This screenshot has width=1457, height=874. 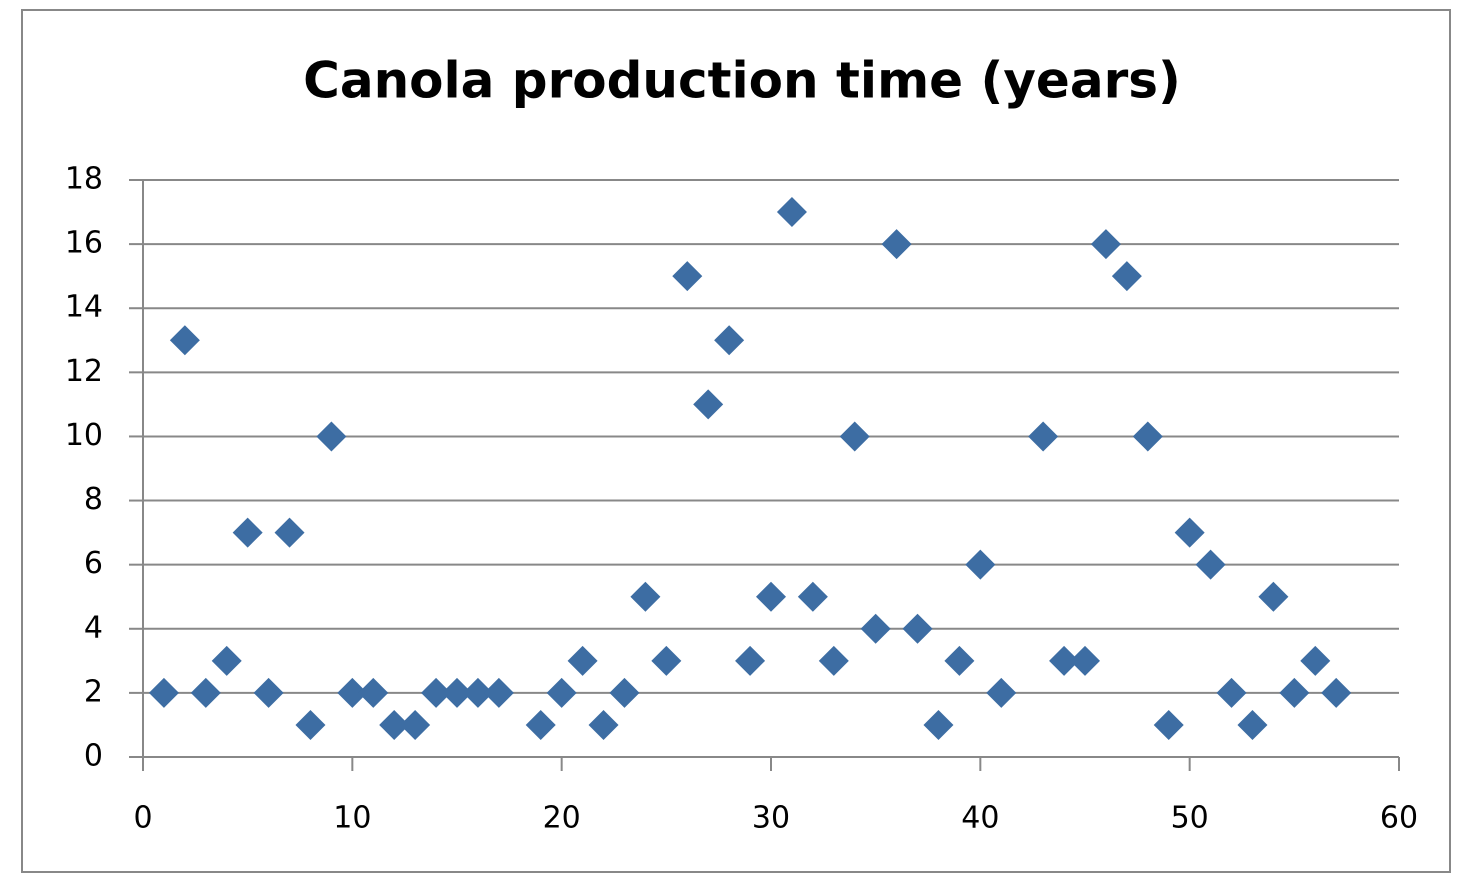 What do you see at coordinates (771, 818) in the screenshot?
I see `x-tick-label: 30` at bounding box center [771, 818].